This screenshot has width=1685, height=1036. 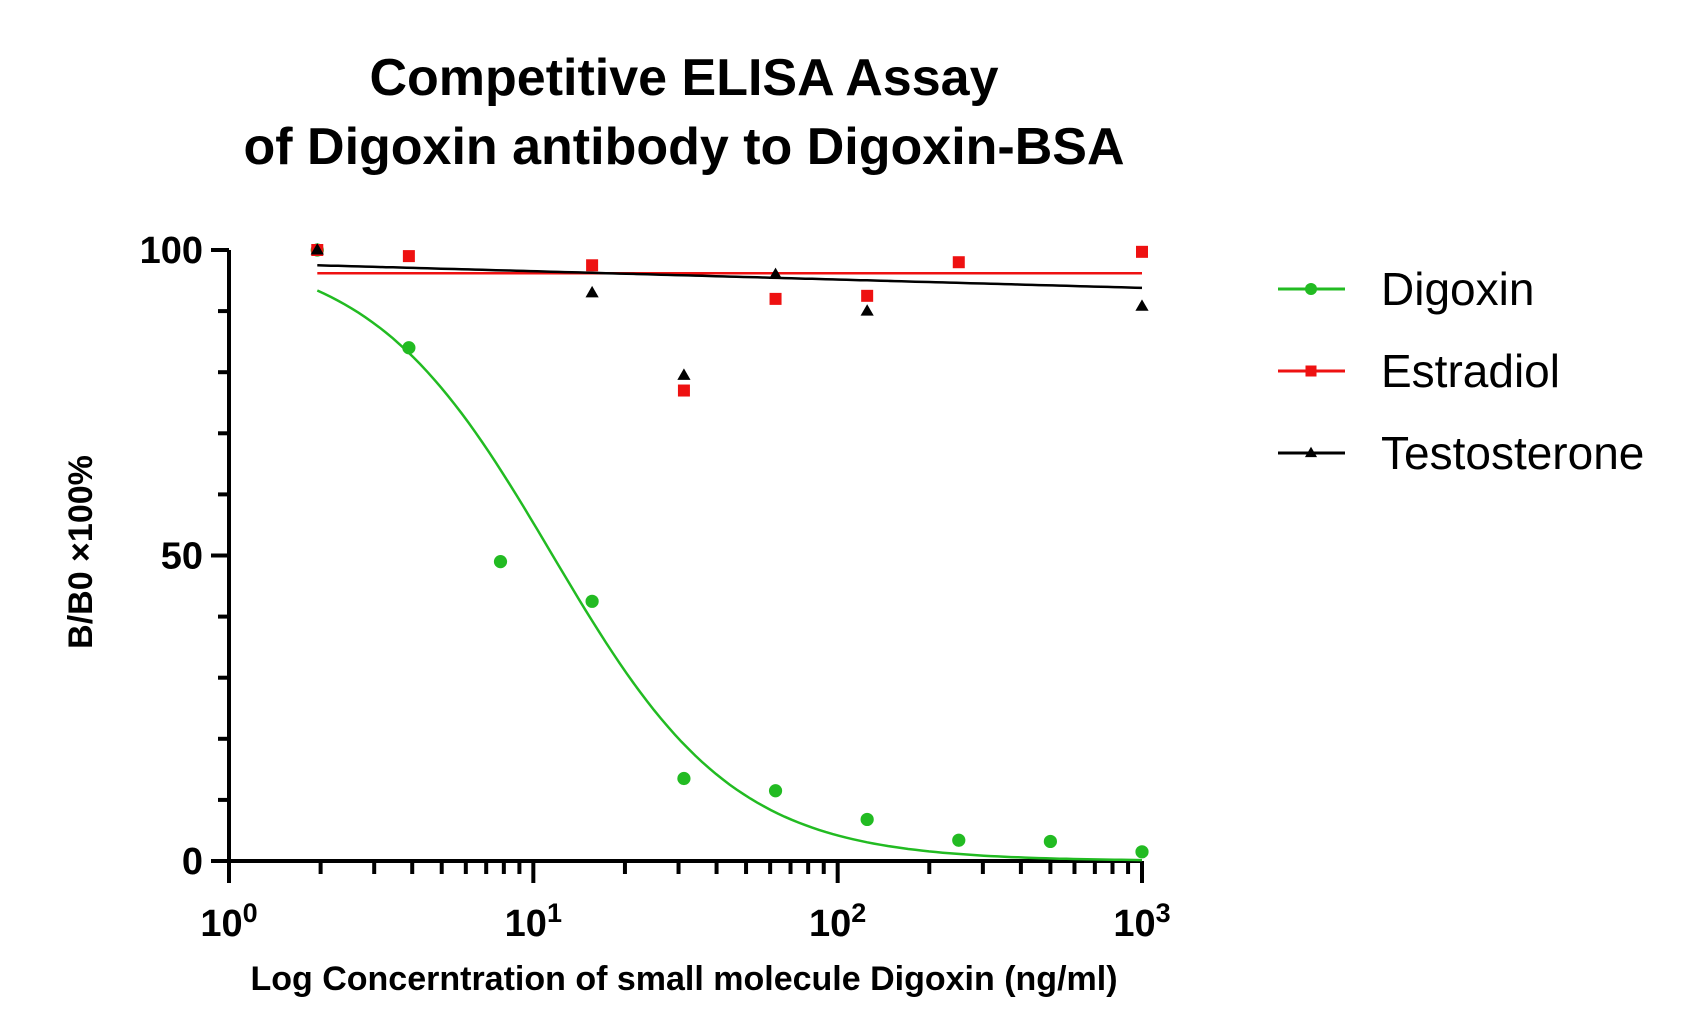 What do you see at coordinates (1457, 289) in the screenshot?
I see `legend-label-digoxin: Digoxin` at bounding box center [1457, 289].